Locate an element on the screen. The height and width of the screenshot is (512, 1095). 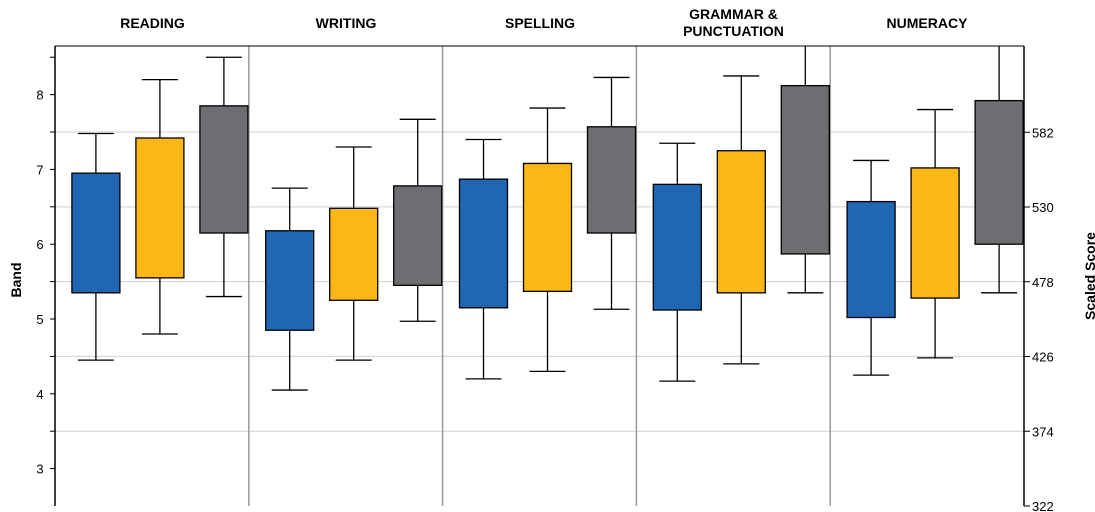
left-tick-label-3: 6 is located at coordinates (39, 244).